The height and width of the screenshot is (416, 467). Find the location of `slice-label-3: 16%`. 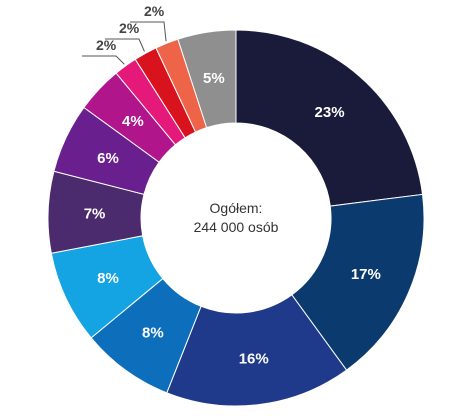

slice-label-3: 16% is located at coordinates (254, 358).